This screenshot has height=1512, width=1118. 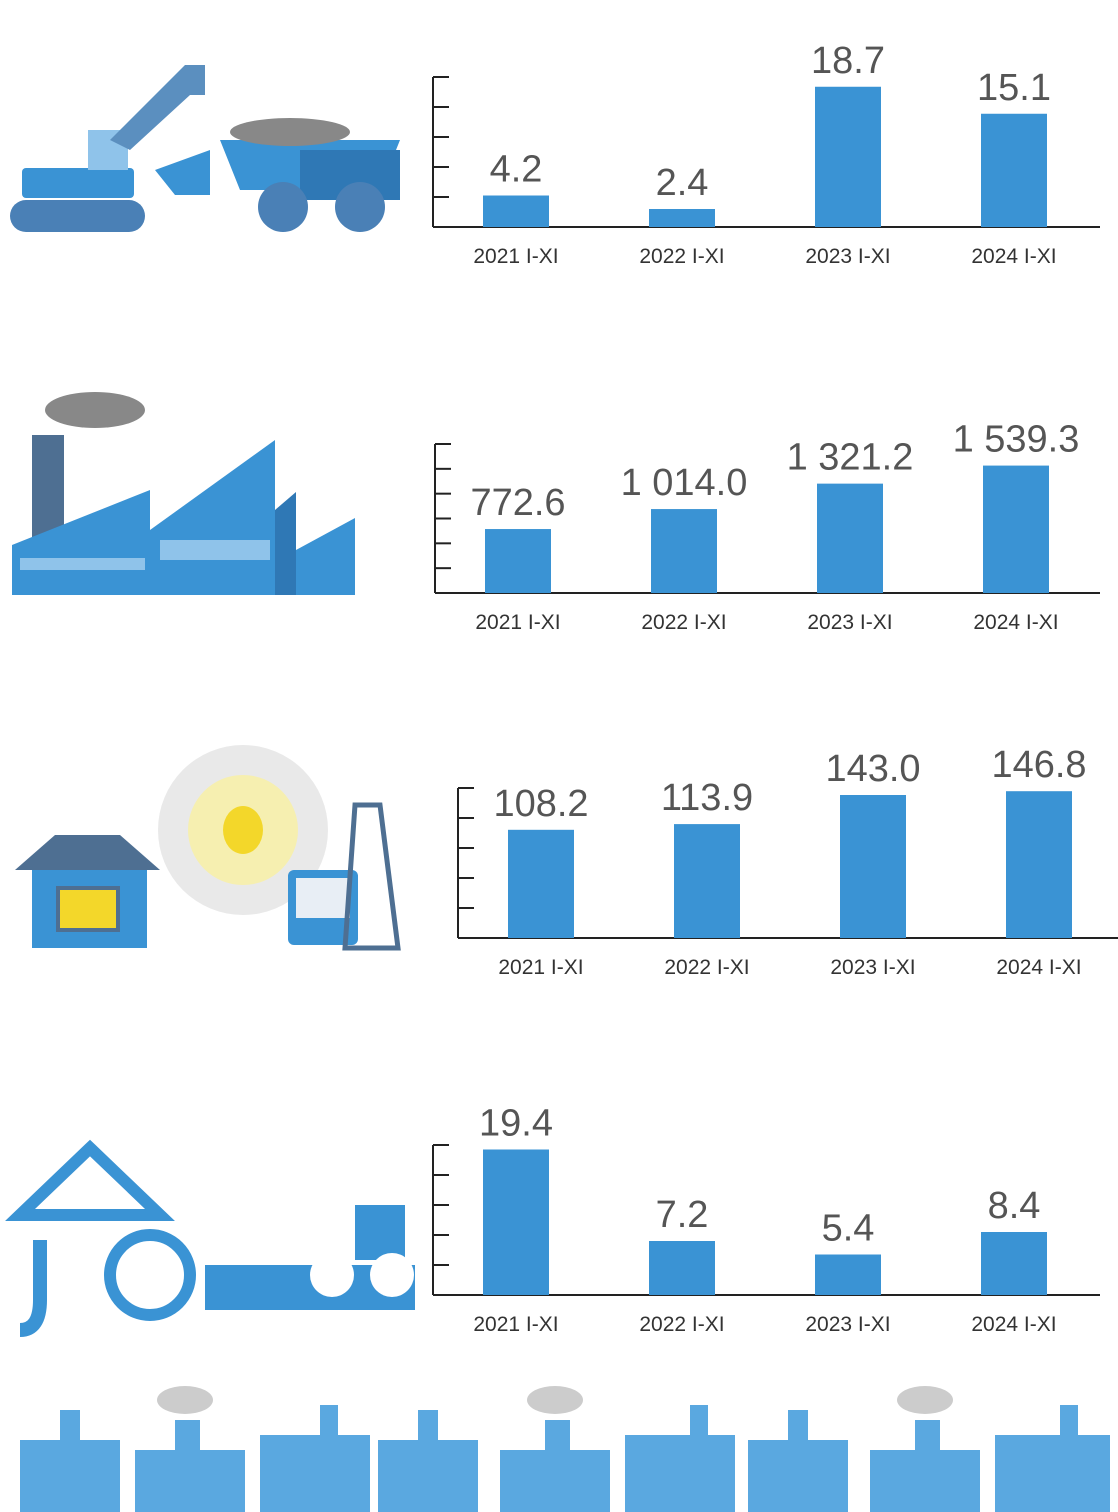 What do you see at coordinates (183, 493) in the screenshot?
I see `factory-illustration` at bounding box center [183, 493].